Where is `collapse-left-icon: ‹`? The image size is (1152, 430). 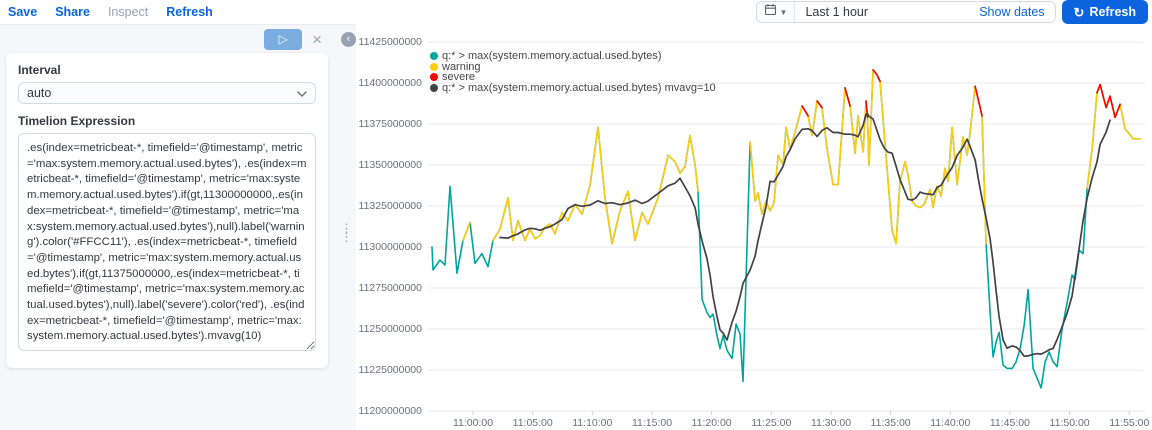
collapse-left-icon: ‹ is located at coordinates (348, 39).